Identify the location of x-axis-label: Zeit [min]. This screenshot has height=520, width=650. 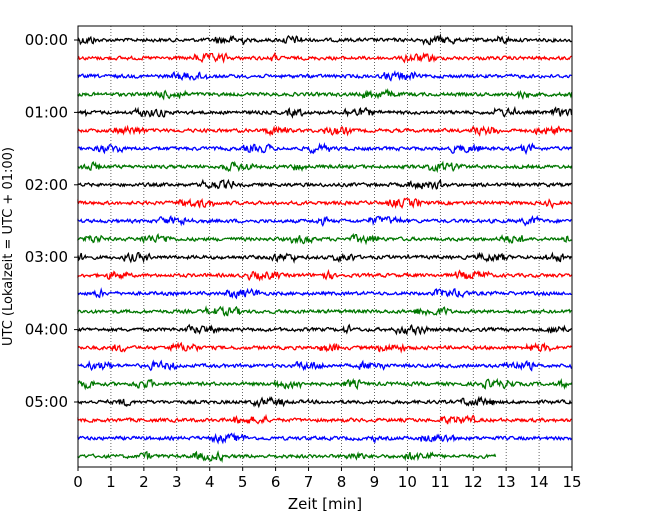
(325, 504).